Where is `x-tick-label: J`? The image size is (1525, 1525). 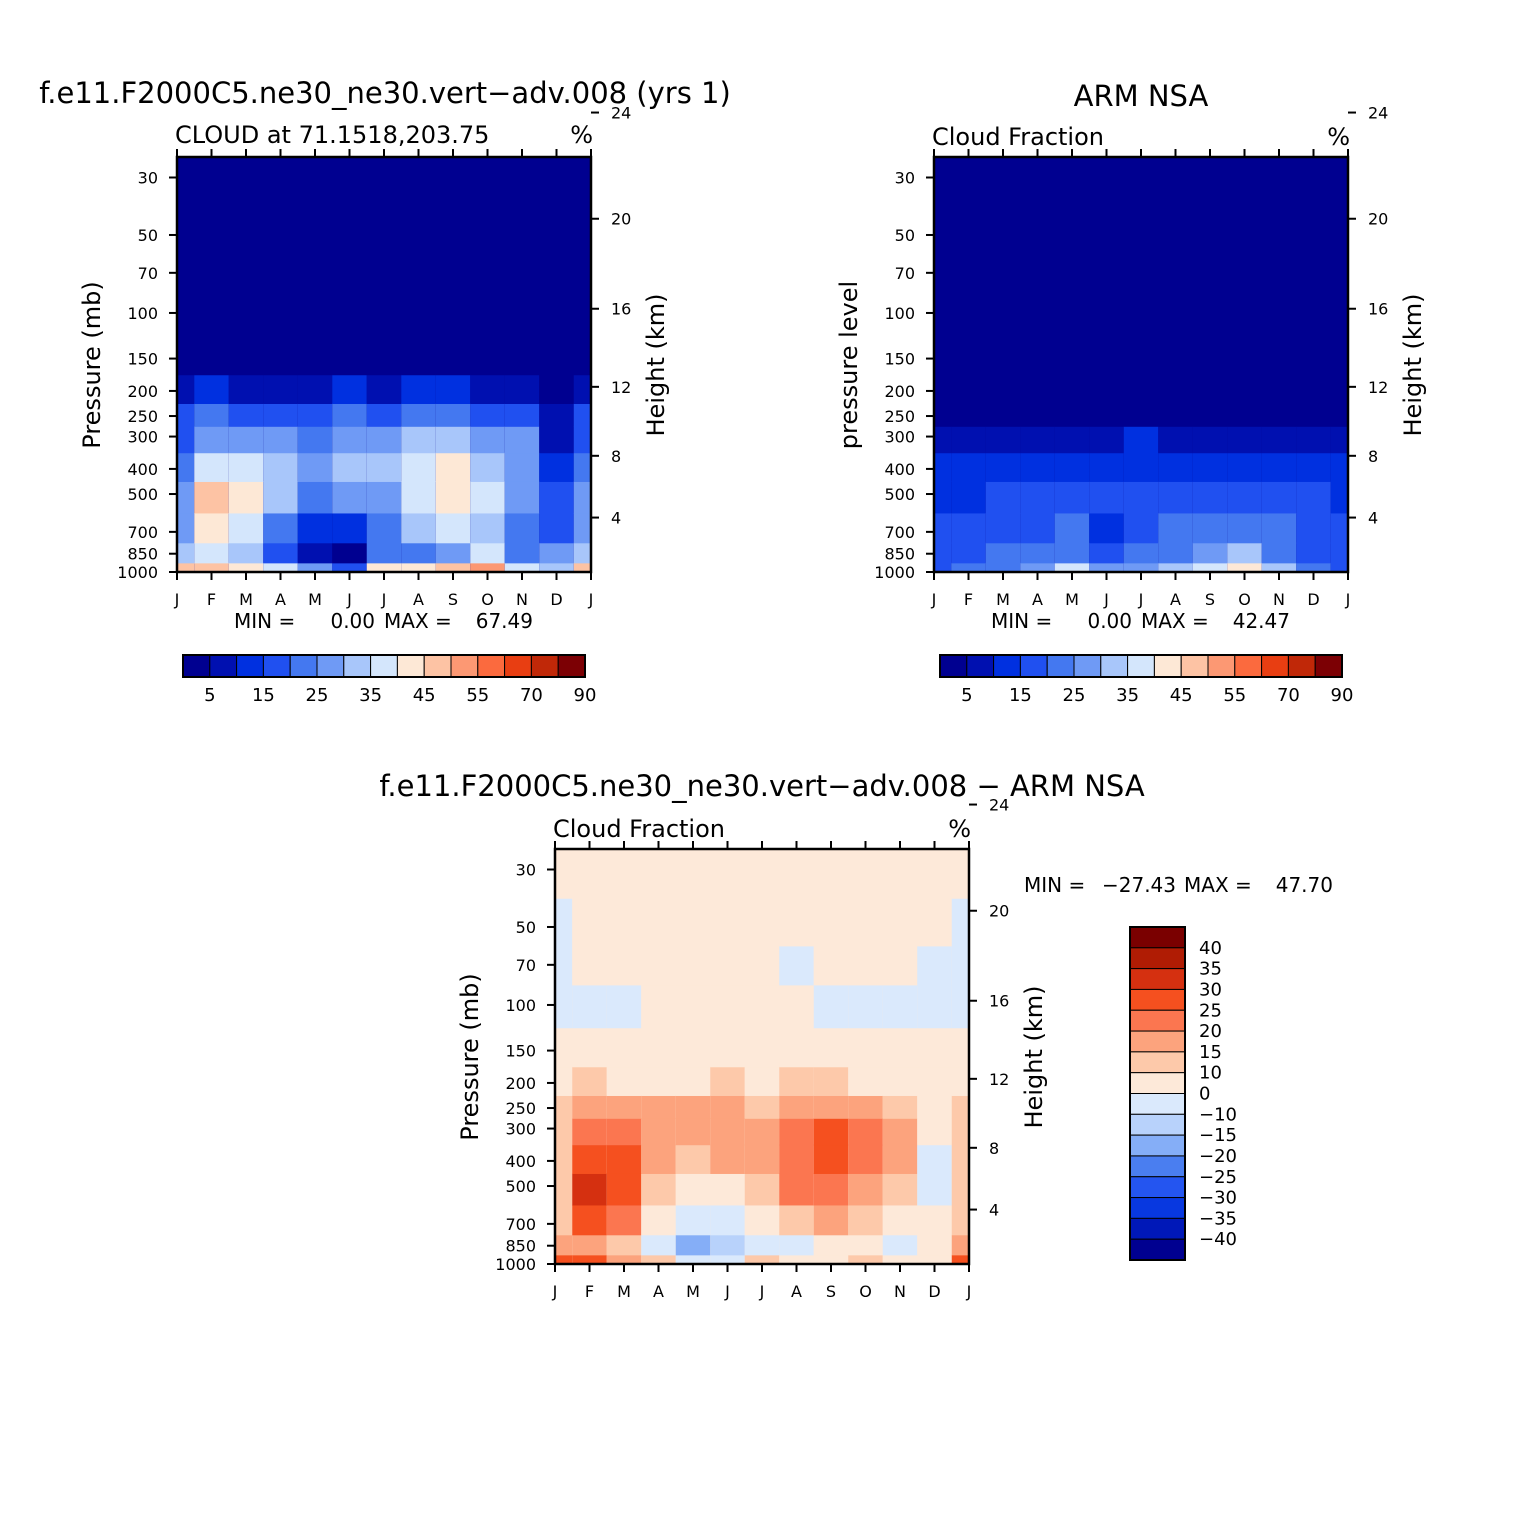
x-tick-label: J is located at coordinates (349, 599).